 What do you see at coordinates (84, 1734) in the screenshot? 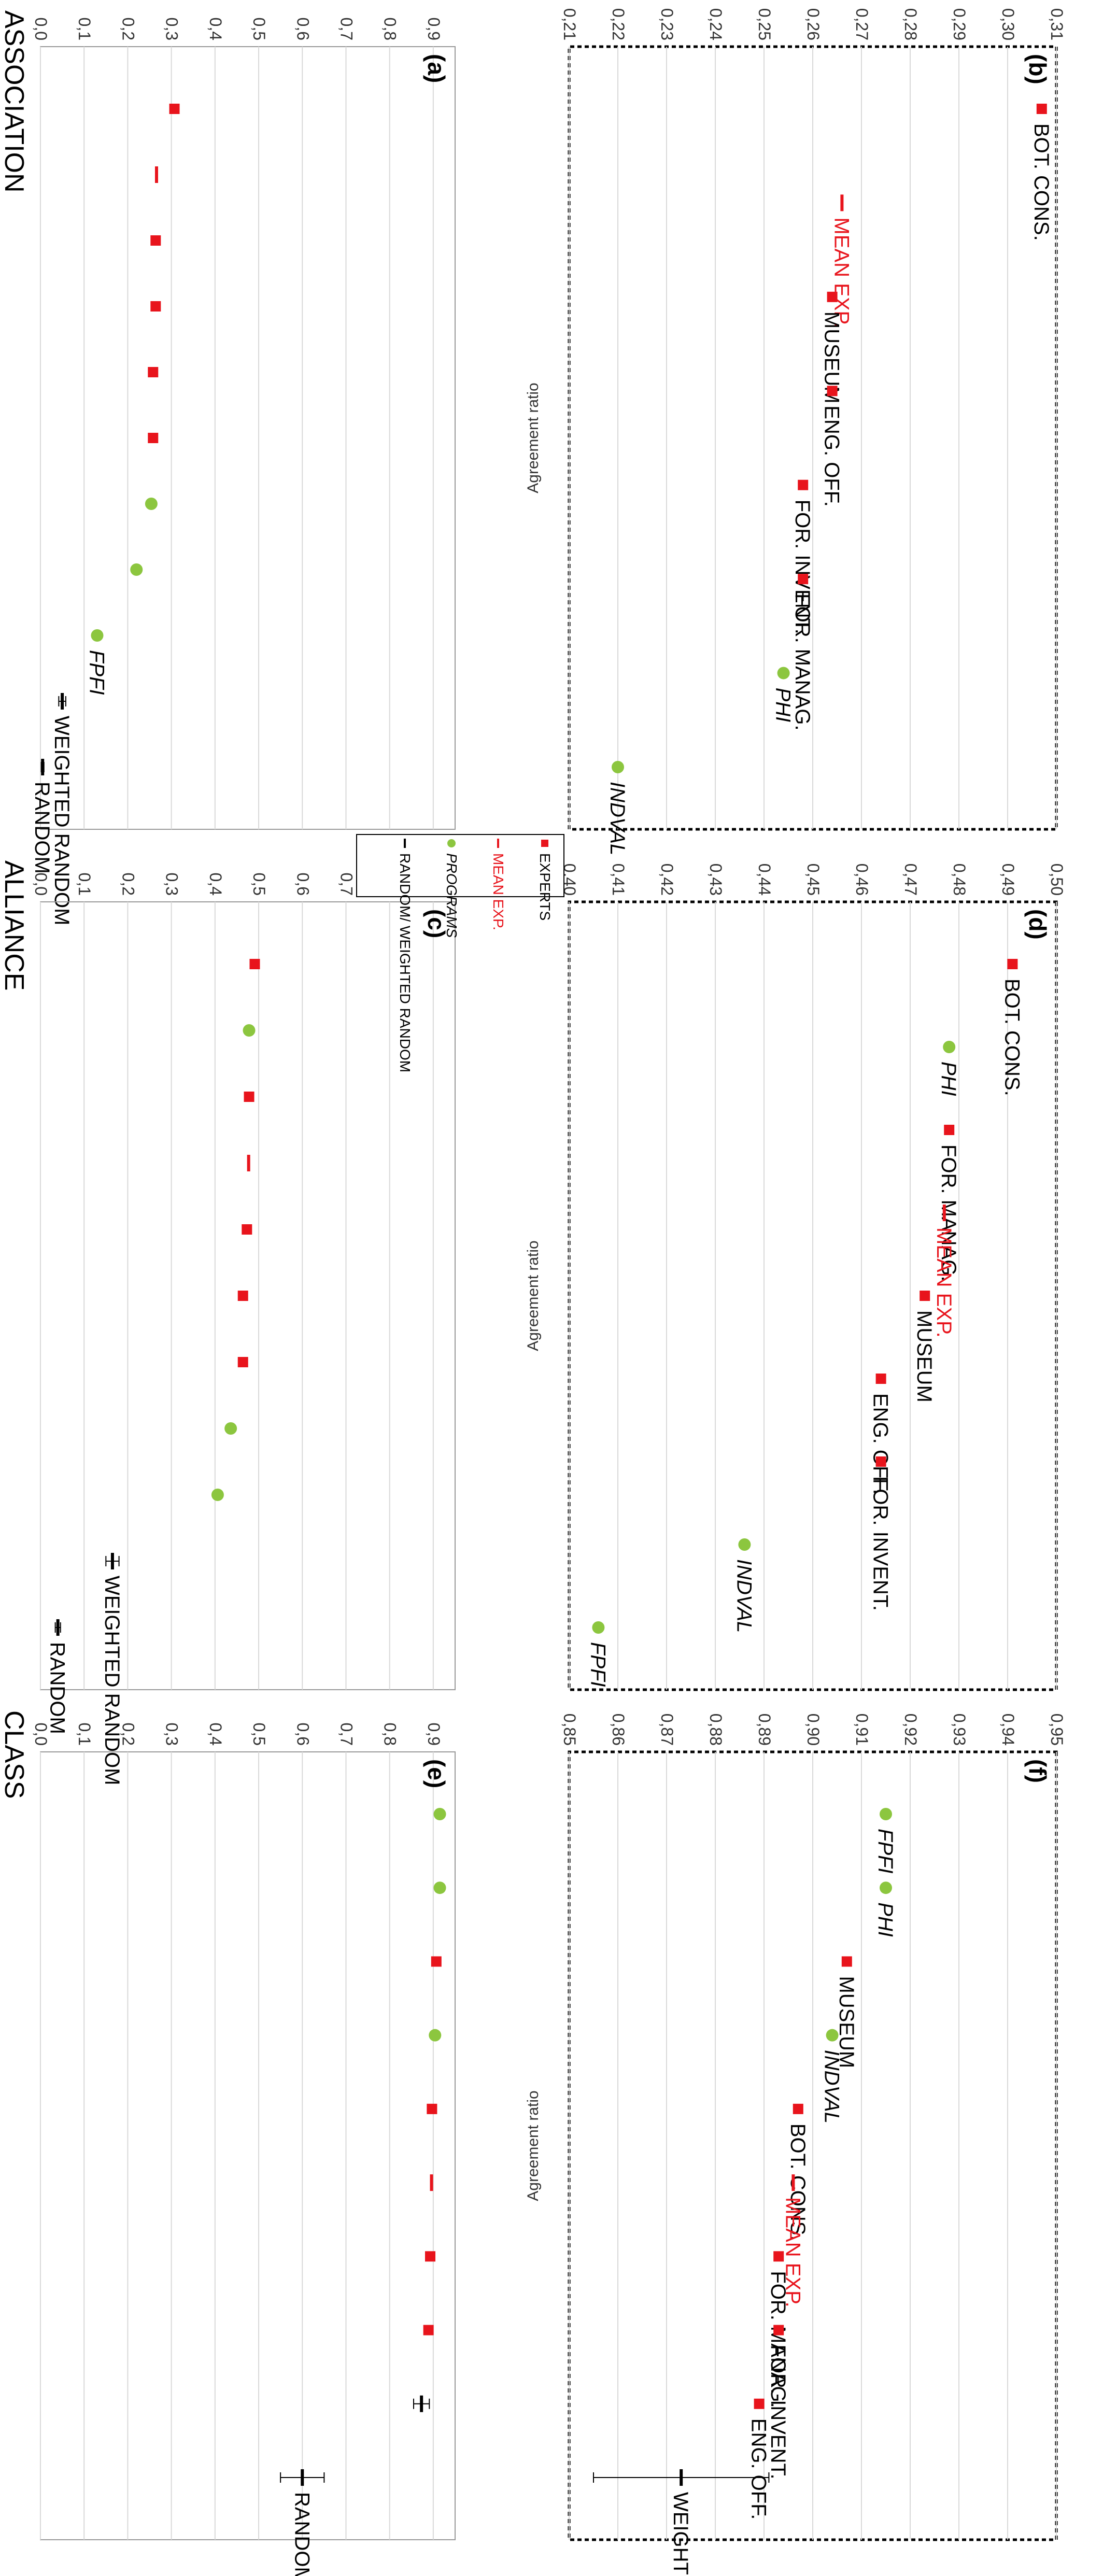
I see `tick-label: 0,1` at bounding box center [84, 1734].